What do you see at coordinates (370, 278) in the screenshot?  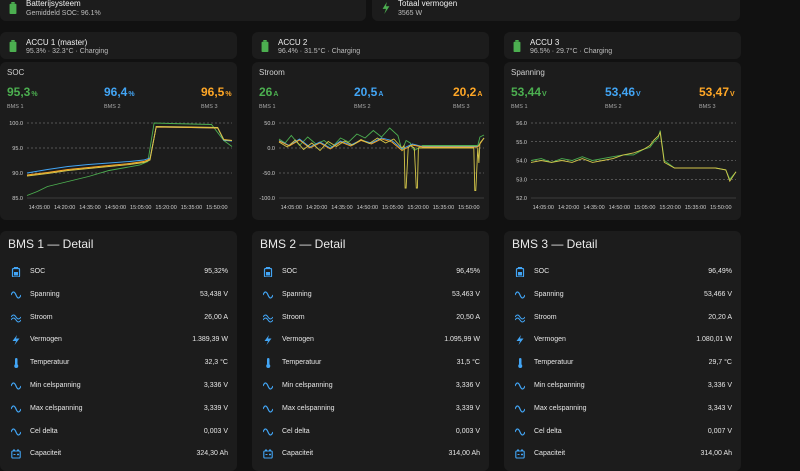 I see `detail-row-soc: SOC 96,45%` at bounding box center [370, 278].